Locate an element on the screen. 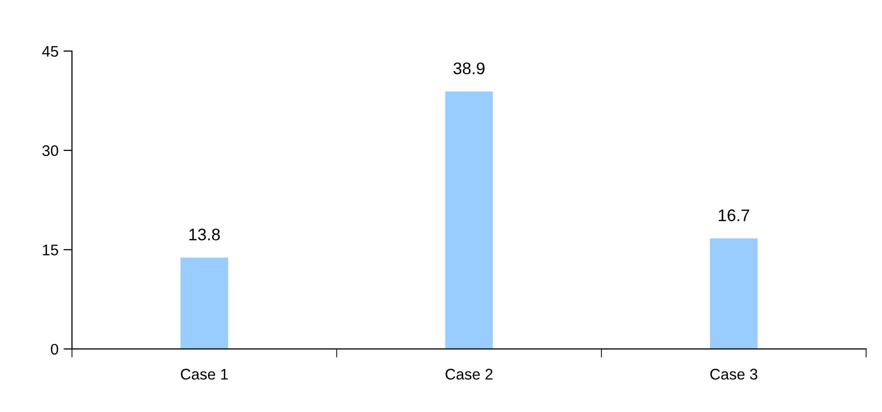 The height and width of the screenshot is (412, 882). x-tick-label: Case 1 is located at coordinates (204, 374).